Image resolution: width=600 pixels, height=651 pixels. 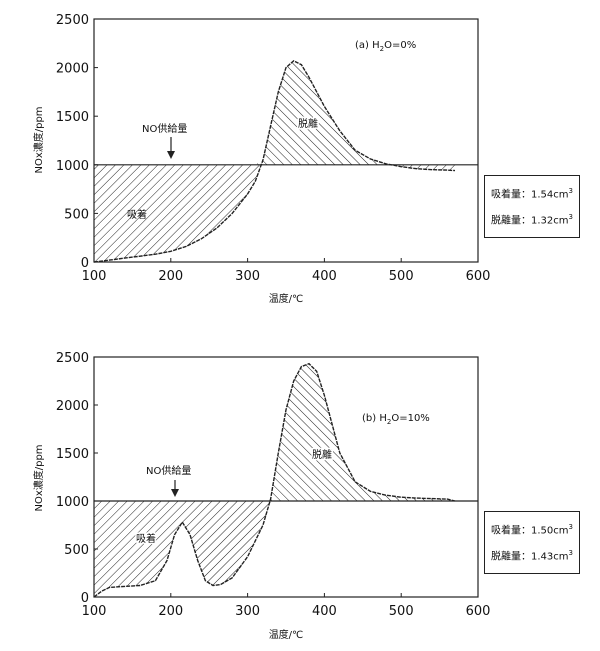 I want to click on panel-b-desorption-amount: 脱離量：1.43cm3, so click(x=532, y=556).